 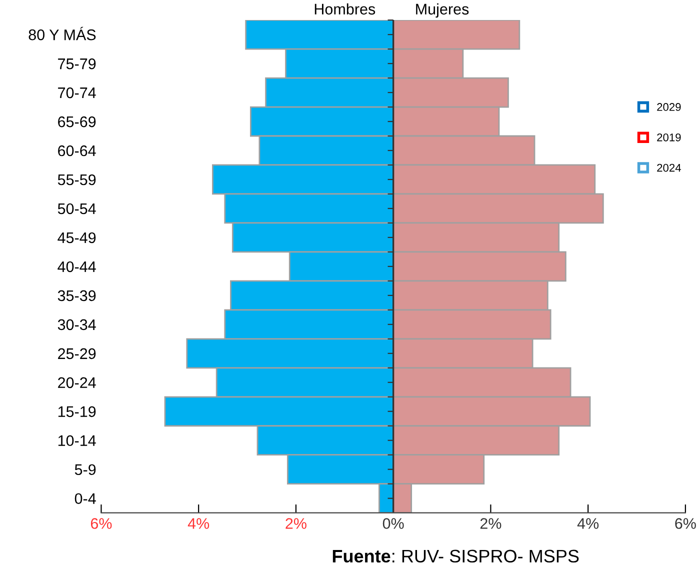 What do you see at coordinates (77, 180) in the screenshot?
I see `y-tick-label: 55-59` at bounding box center [77, 180].